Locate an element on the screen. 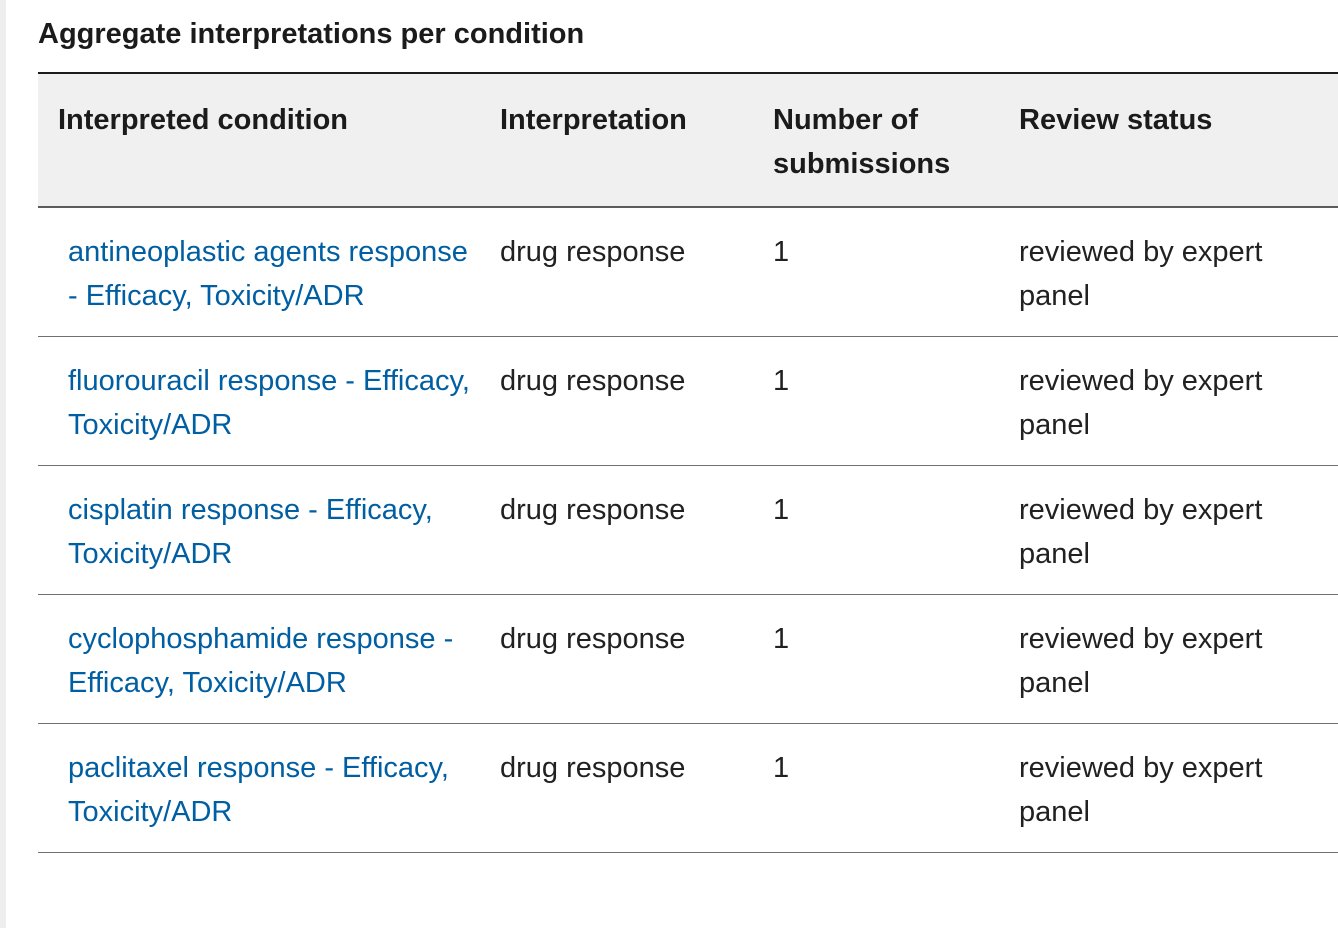  header-interpreted-condition: Interpreted condition is located at coordinates (203, 120).